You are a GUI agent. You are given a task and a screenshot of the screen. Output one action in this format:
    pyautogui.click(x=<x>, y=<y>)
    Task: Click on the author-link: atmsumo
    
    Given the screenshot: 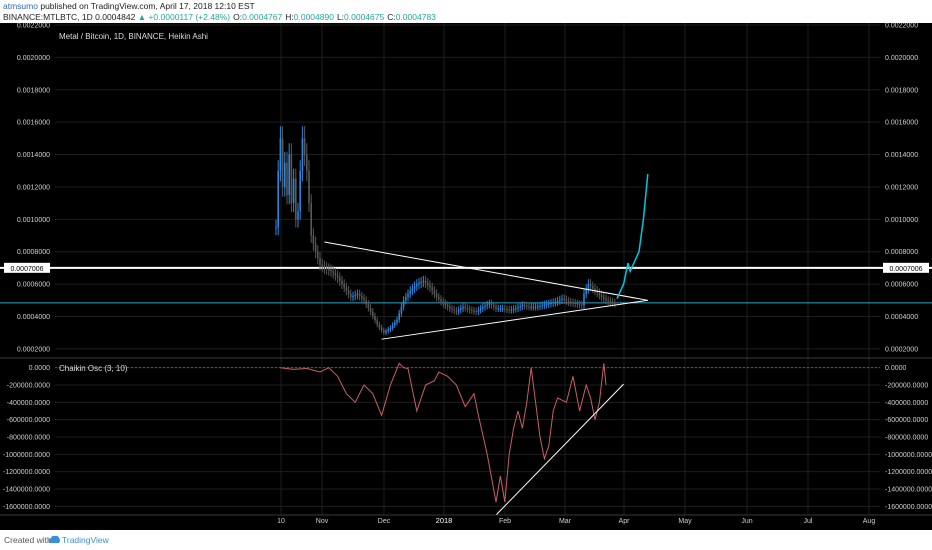 What is the action you would take?
    pyautogui.click(x=20, y=6)
    